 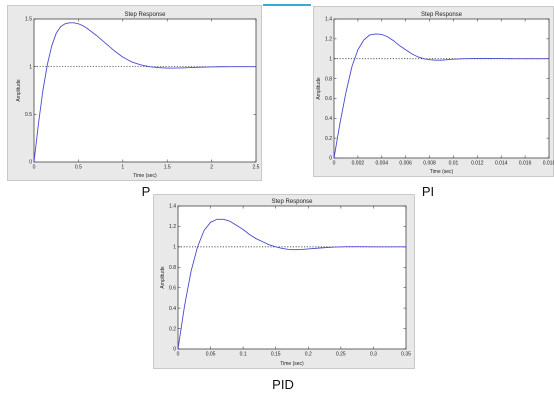 I want to click on pid-x-tick-label: 0.25, so click(x=341, y=355).